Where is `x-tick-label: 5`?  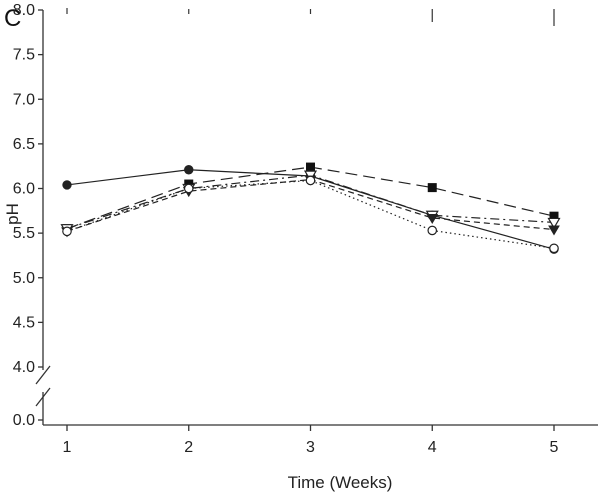
x-tick-label: 5 is located at coordinates (554, 447).